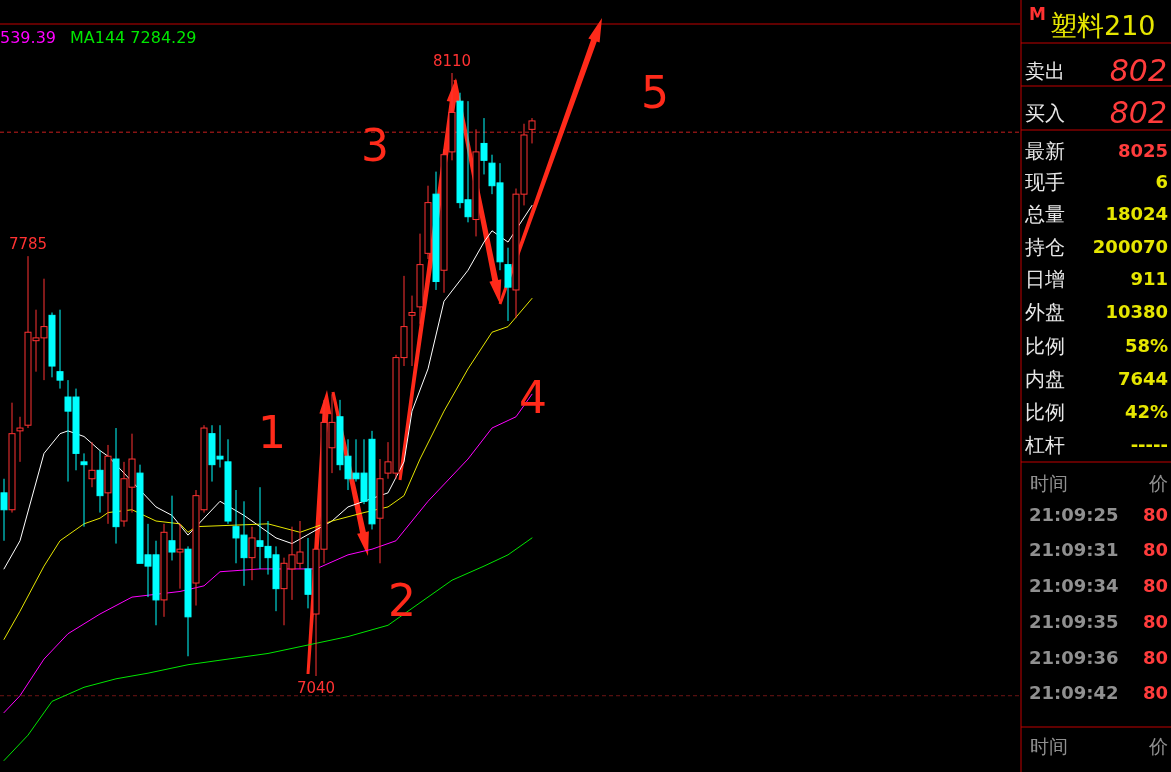 Image resolution: width=1171 pixels, height=772 pixels. What do you see at coordinates (1045, 279) in the screenshot?
I see `text: 日增` at bounding box center [1045, 279].